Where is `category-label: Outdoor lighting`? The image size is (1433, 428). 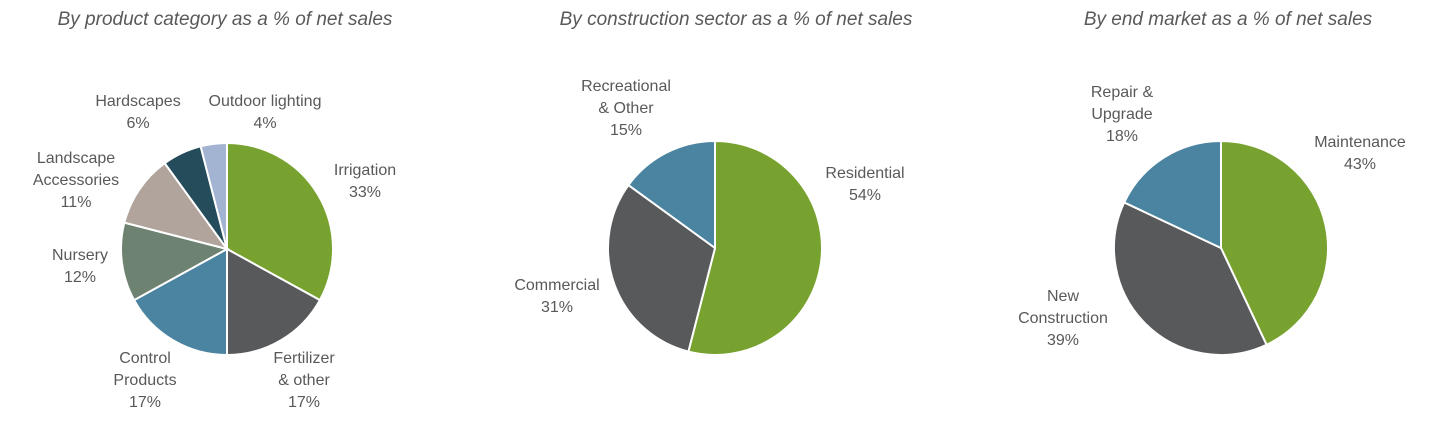
category-label: Outdoor lighting is located at coordinates (265, 101).